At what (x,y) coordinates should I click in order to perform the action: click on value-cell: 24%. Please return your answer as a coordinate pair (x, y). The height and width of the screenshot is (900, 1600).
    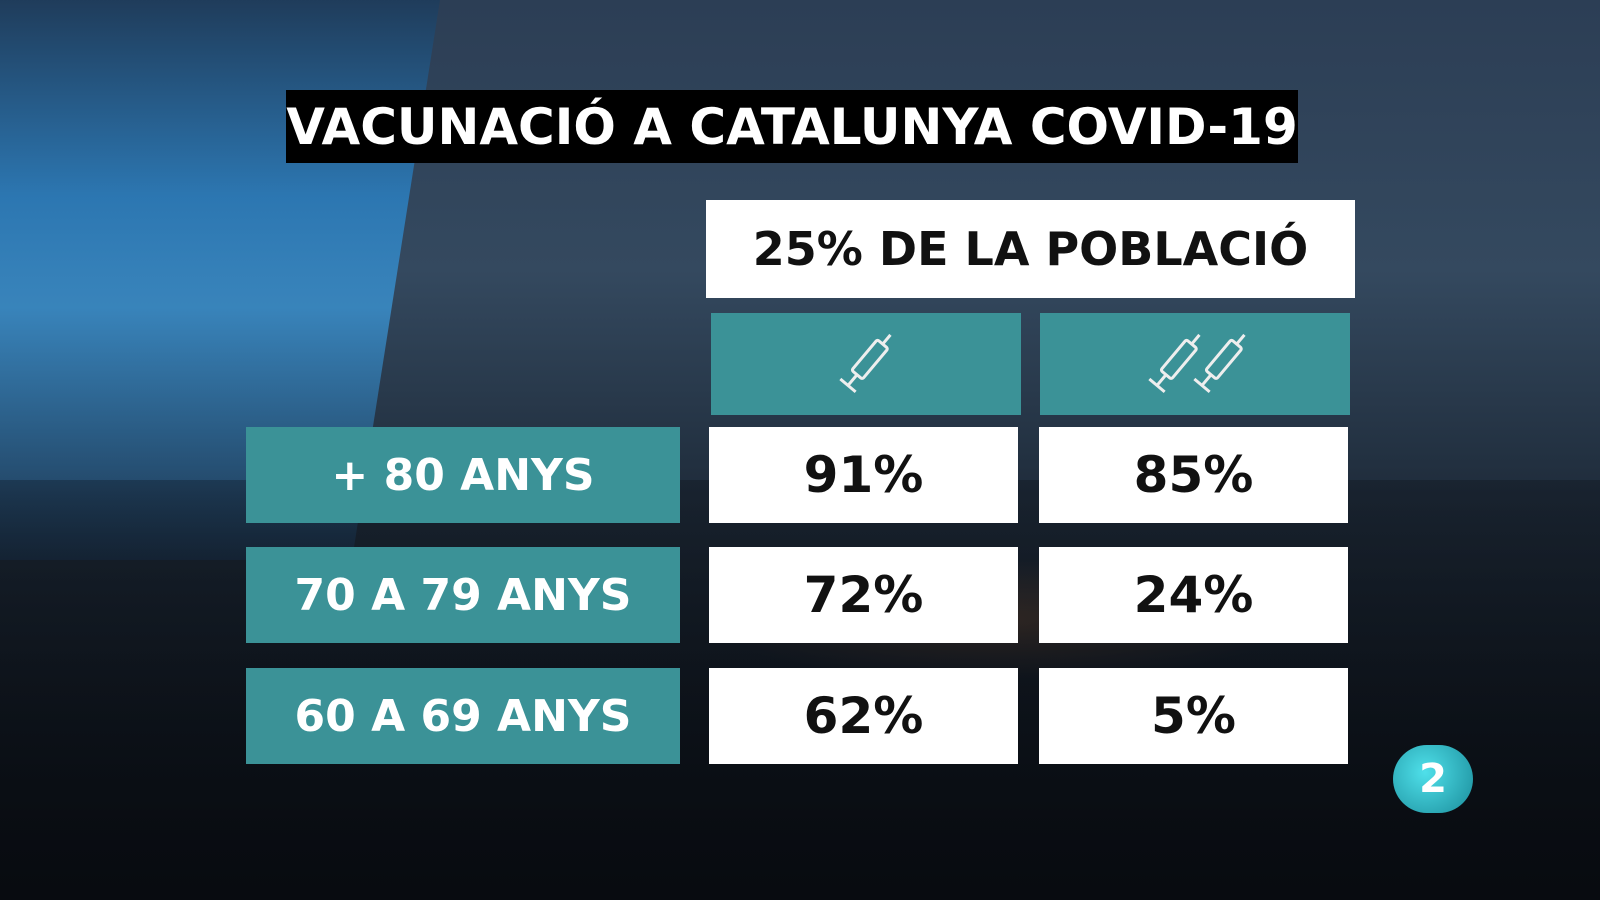
    Looking at the image, I should click on (1193, 595).